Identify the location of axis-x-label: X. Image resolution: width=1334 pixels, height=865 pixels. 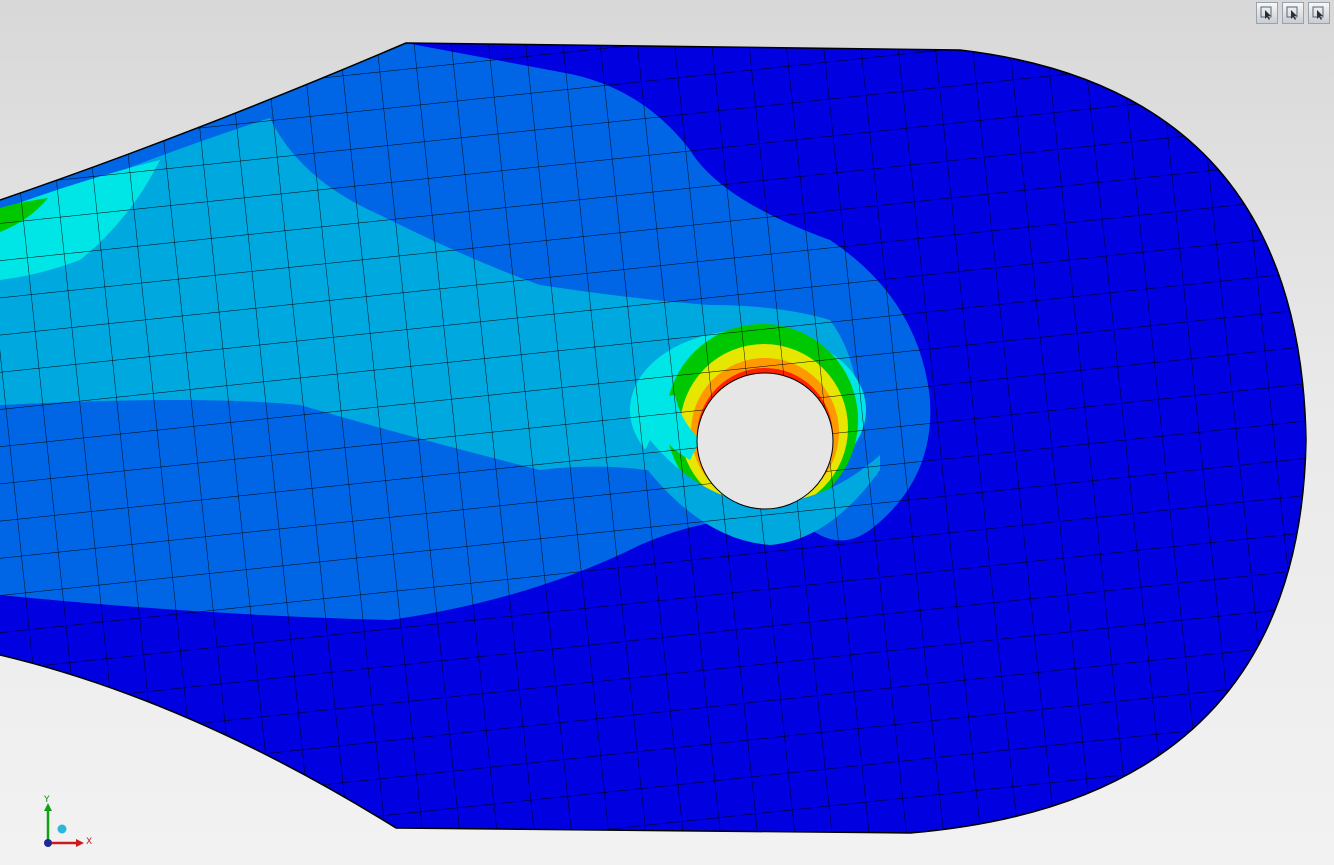
(89, 842).